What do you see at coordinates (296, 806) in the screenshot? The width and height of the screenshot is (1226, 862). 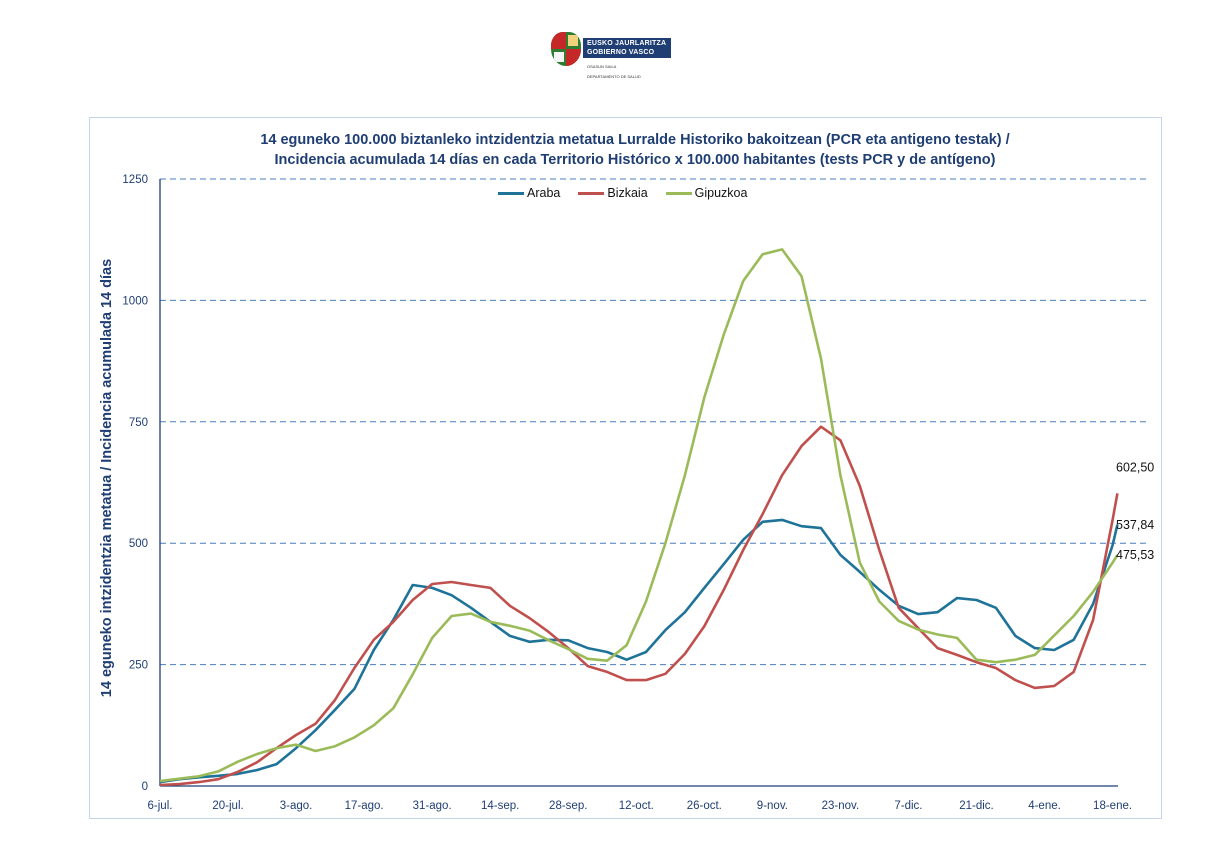 I see `x-tick-label: 3-ago.` at bounding box center [296, 806].